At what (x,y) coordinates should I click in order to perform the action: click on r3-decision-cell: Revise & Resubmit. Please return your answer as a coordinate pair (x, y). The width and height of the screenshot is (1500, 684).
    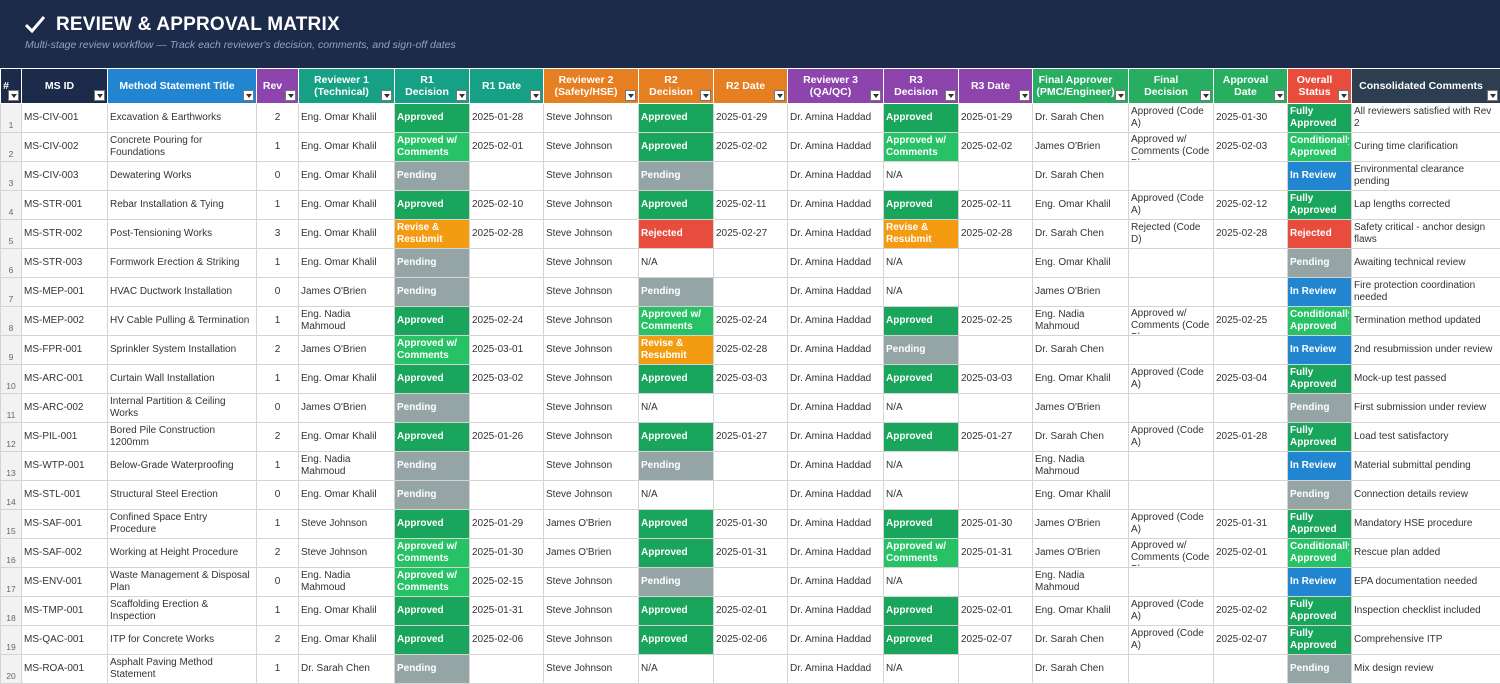
    Looking at the image, I should click on (921, 234).